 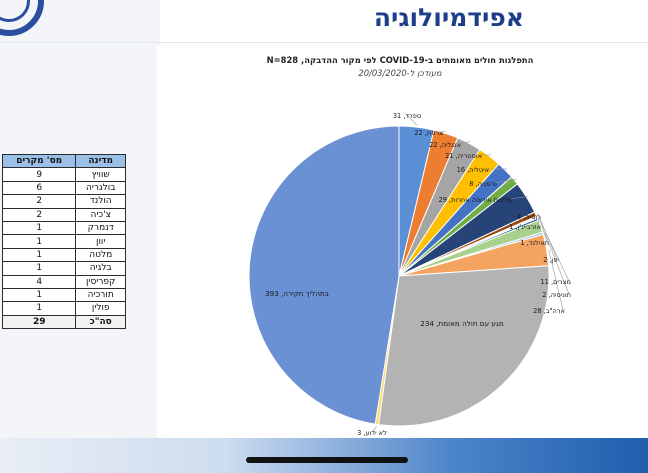 I want to click on table-row: תורכיה 1, so click(x=63, y=295).